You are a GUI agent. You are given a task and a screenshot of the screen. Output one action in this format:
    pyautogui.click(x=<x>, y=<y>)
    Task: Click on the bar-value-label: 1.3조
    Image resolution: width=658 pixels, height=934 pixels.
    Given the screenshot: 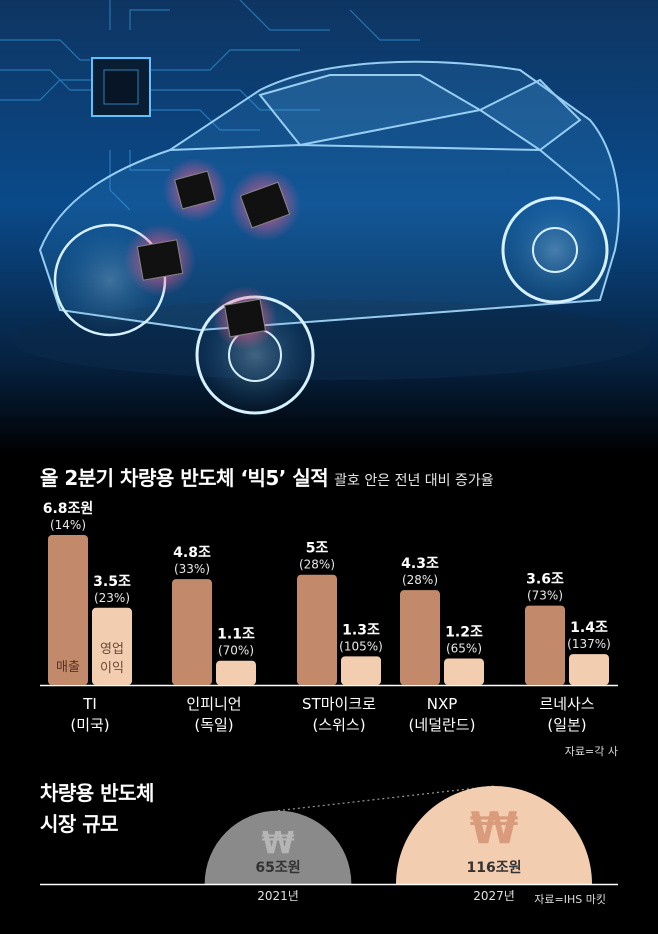 What is the action you would take?
    pyautogui.click(x=361, y=630)
    